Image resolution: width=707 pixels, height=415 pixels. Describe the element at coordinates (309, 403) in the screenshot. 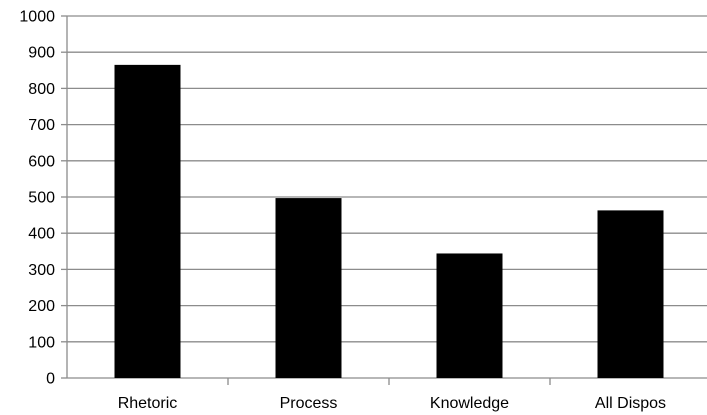

I see `x-tick-label: Process` at that location.